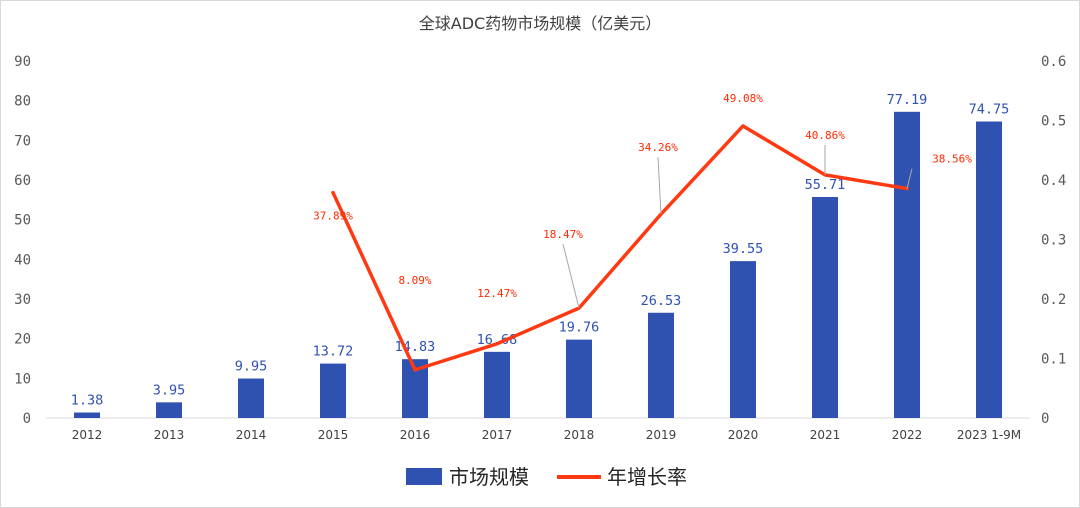 The height and width of the screenshot is (508, 1080). What do you see at coordinates (540, 23) in the screenshot?
I see `chart-title: 全球ADC药物市场规模（亿美元）` at bounding box center [540, 23].